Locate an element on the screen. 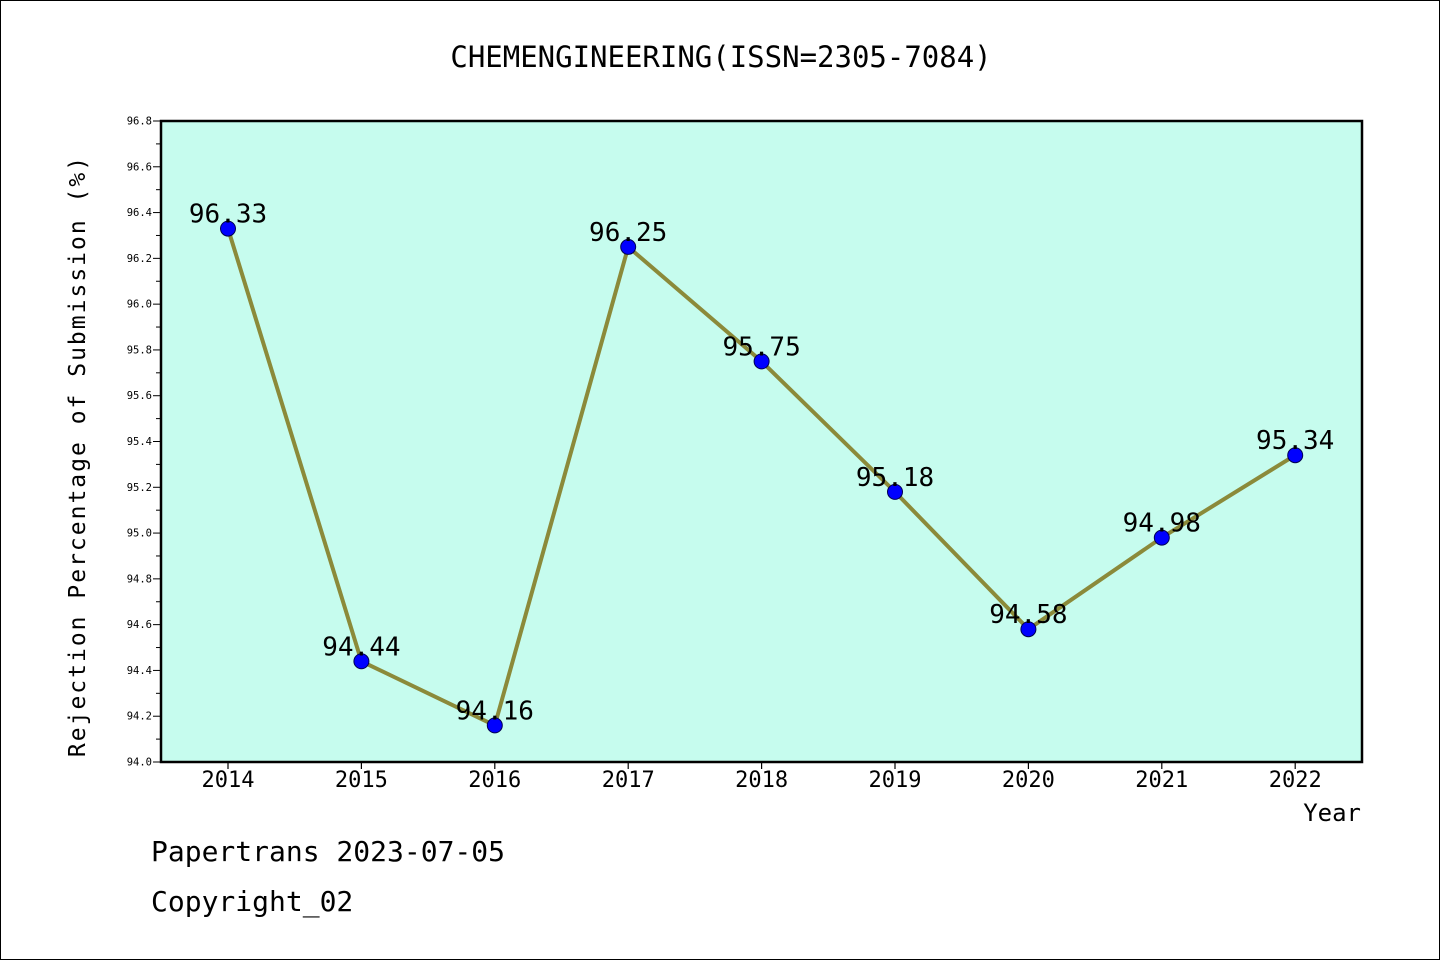 This screenshot has height=961, width=1440. y-tick-label: 96.6 is located at coordinates (139, 167).